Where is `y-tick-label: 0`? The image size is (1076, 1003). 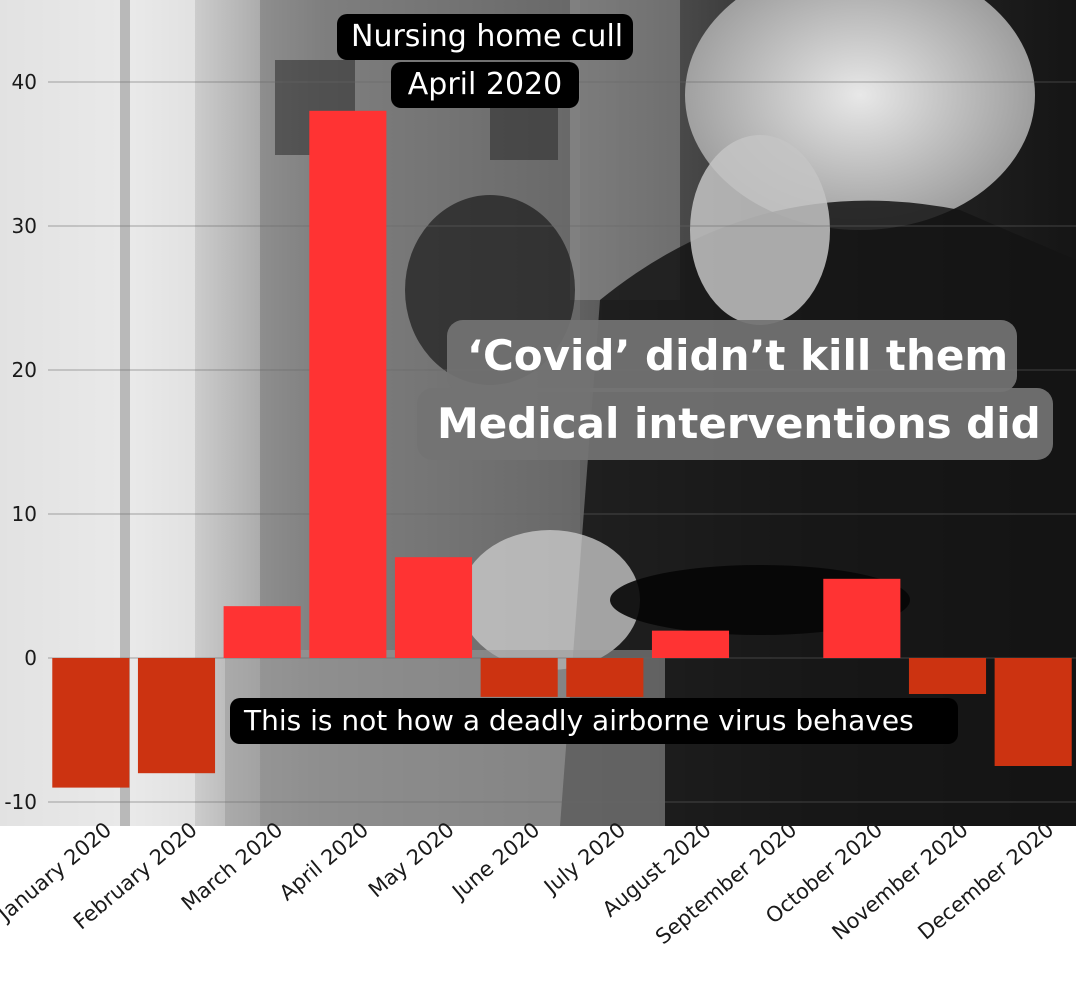 y-tick-label: 0 is located at coordinates (30, 658).